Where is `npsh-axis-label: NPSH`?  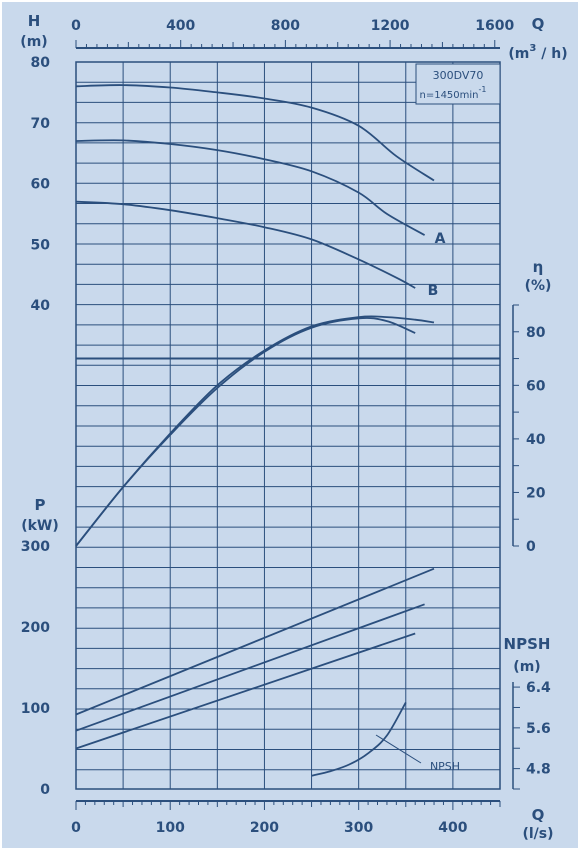 npsh-axis-label: NPSH is located at coordinates (527, 644).